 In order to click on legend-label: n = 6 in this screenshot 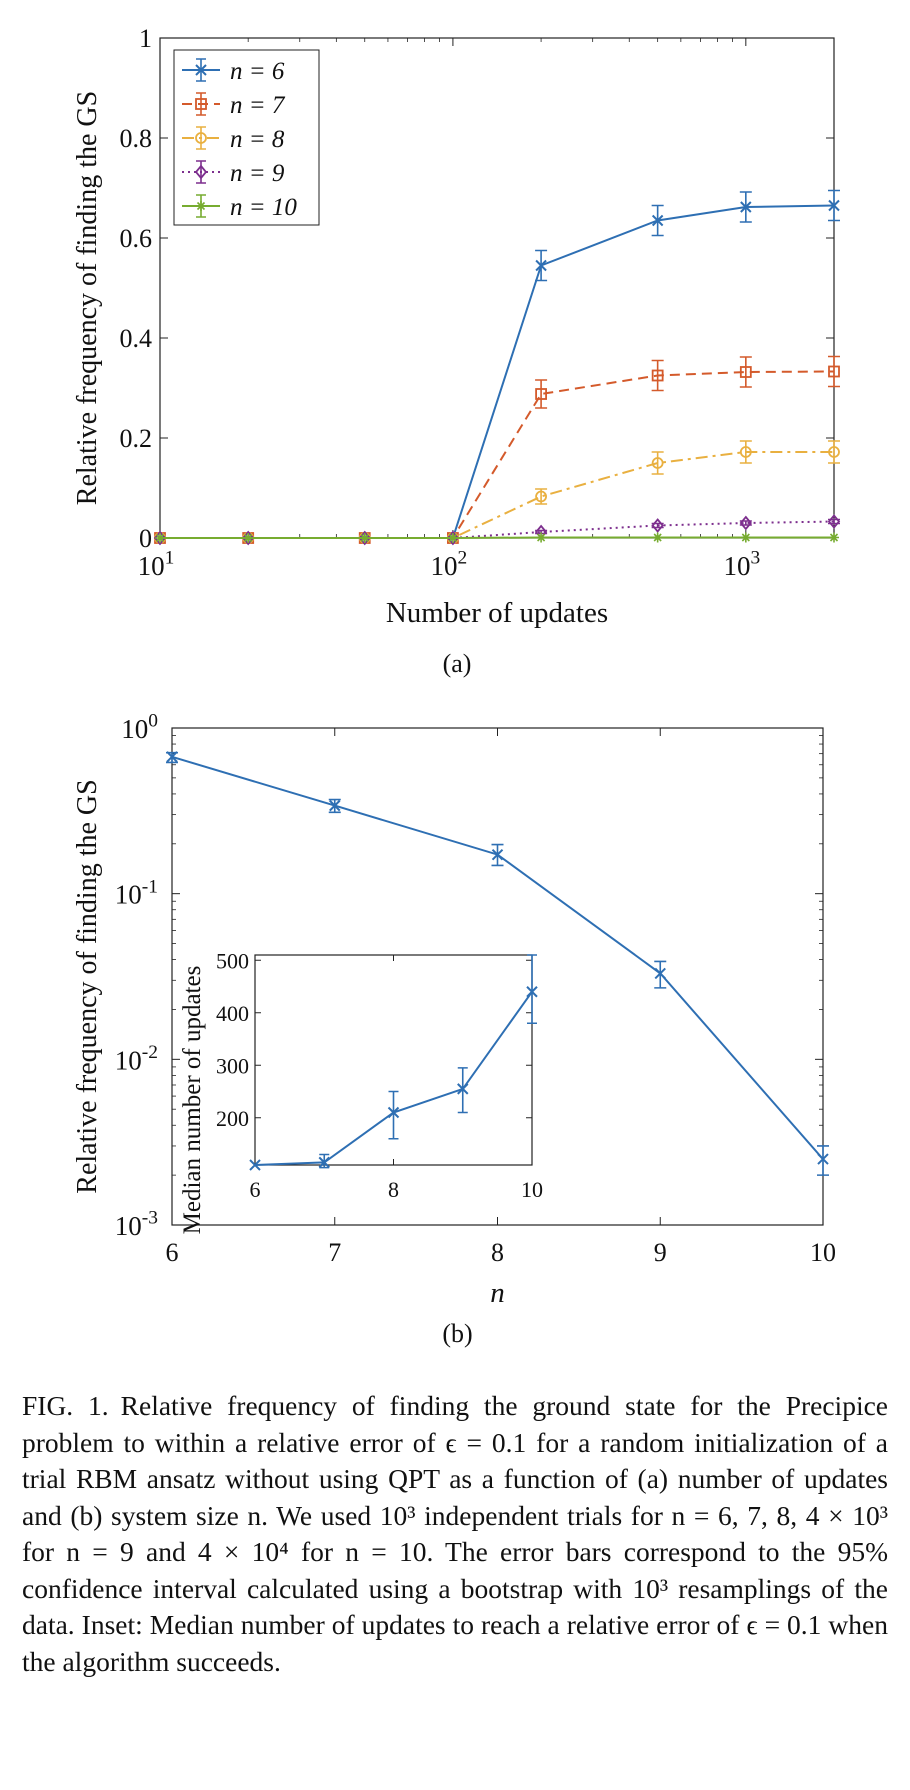, I will do `click(257, 71)`.